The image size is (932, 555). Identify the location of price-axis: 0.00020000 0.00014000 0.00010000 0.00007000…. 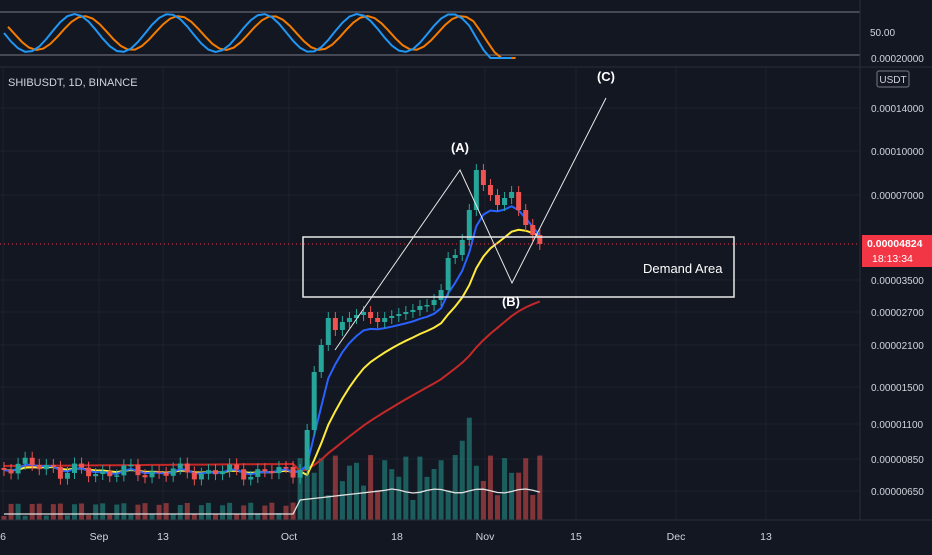
(891, 260).